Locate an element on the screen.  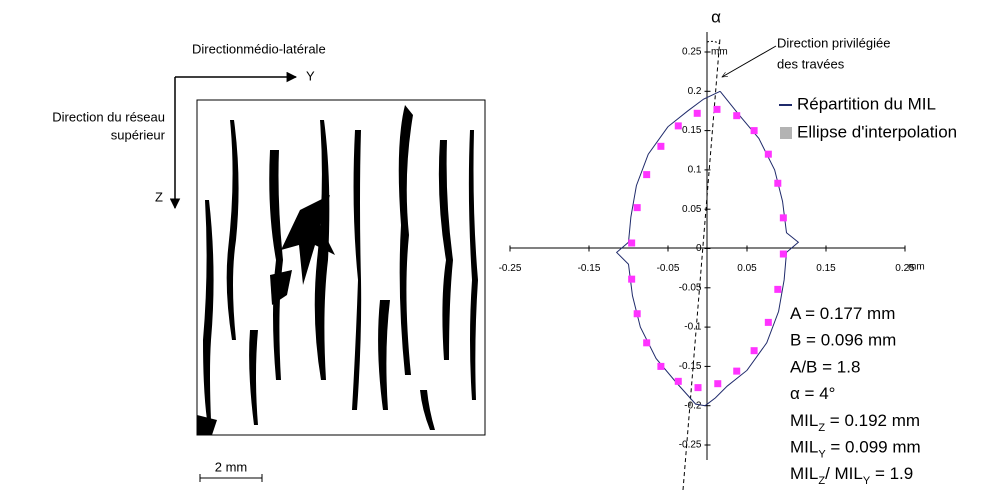
stat-part: = 1.9 is located at coordinates (891, 474).